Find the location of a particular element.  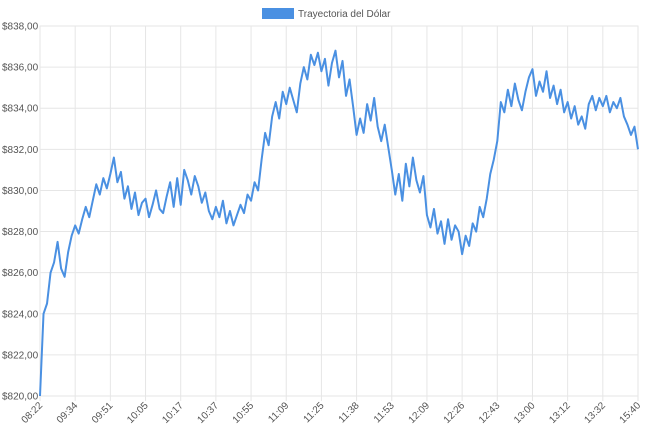

x-tick-label: 11:38 is located at coordinates (349, 412).